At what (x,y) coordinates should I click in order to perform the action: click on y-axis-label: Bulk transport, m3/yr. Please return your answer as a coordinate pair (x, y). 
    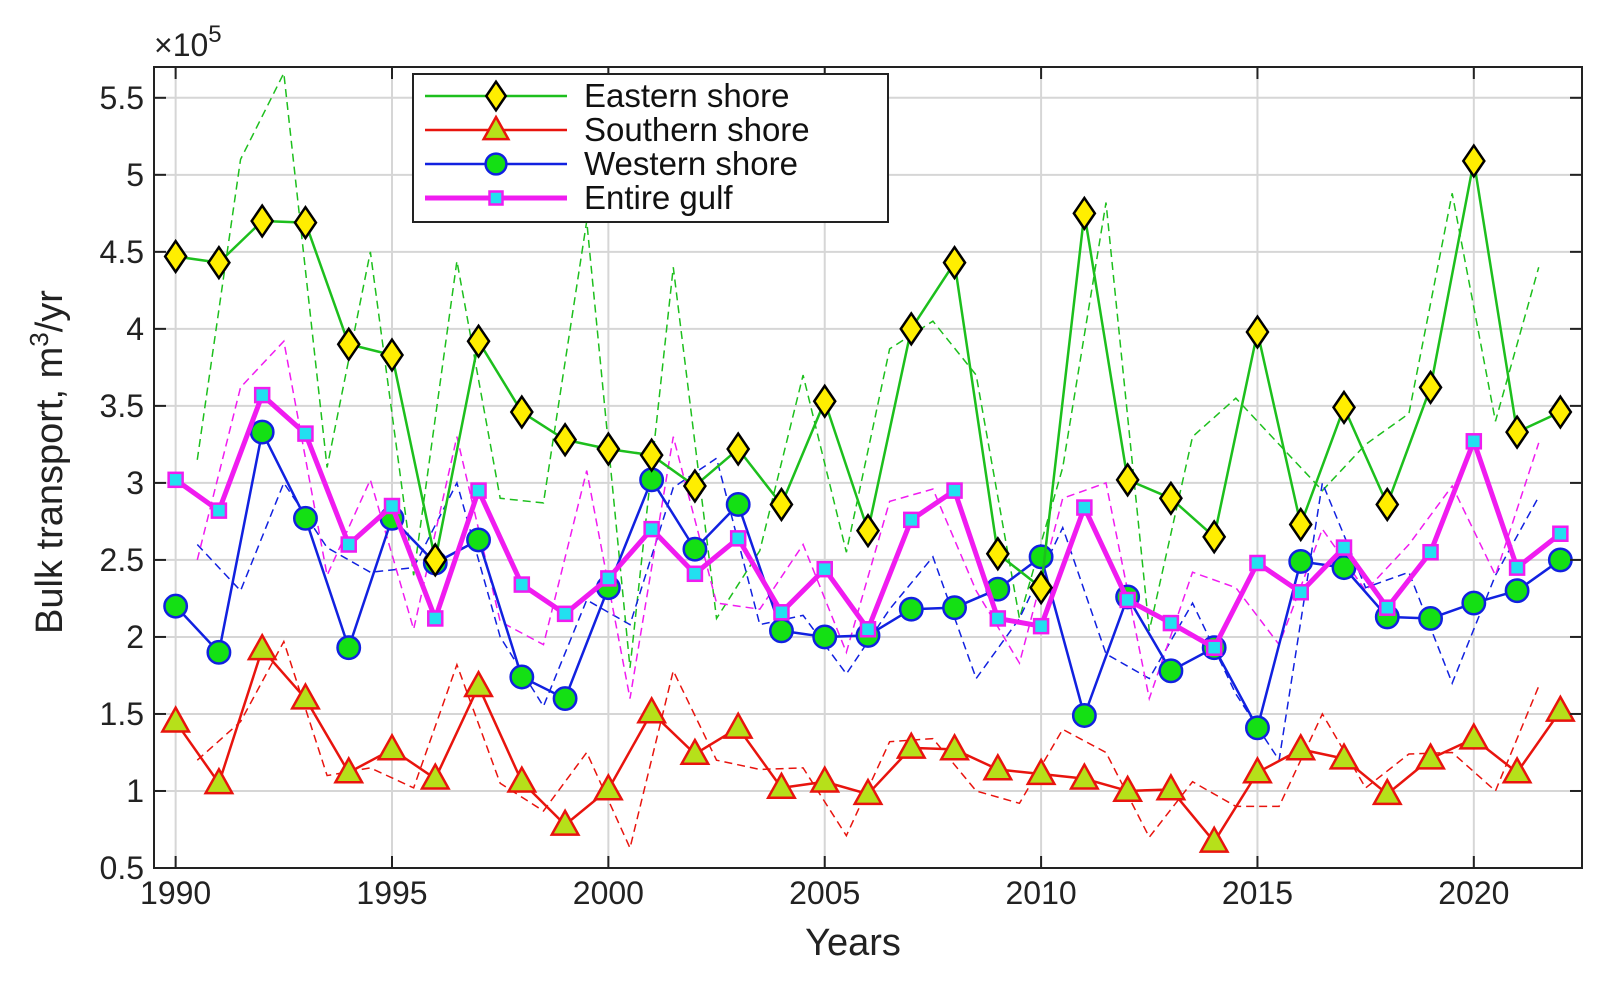
    Looking at the image, I should click on (47, 462).